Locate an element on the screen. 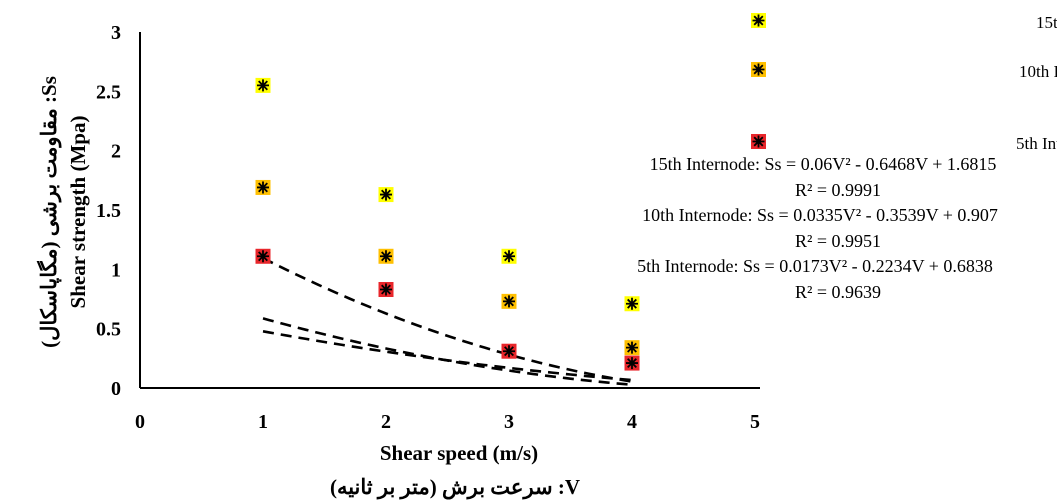  x-tick-label: 2 is located at coordinates (386, 422).